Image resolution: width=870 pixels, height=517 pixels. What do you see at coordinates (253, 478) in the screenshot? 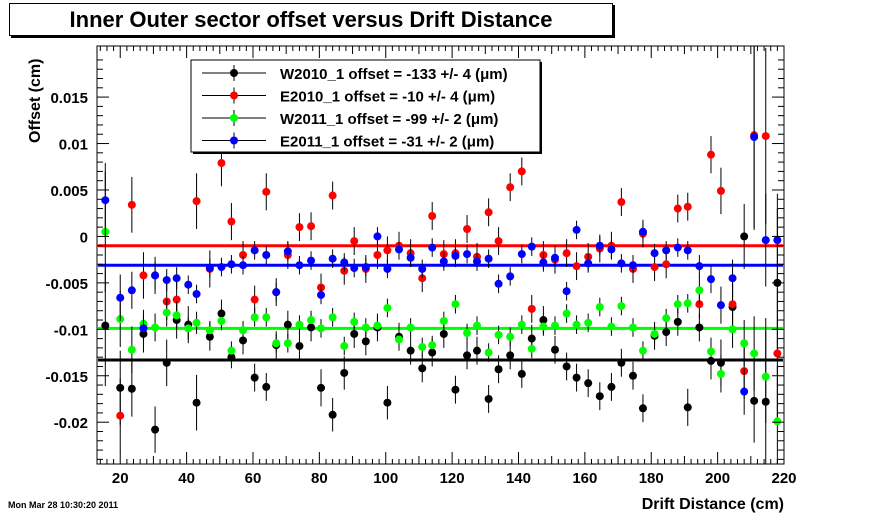
I see `x-tick-label: 60` at bounding box center [253, 478].